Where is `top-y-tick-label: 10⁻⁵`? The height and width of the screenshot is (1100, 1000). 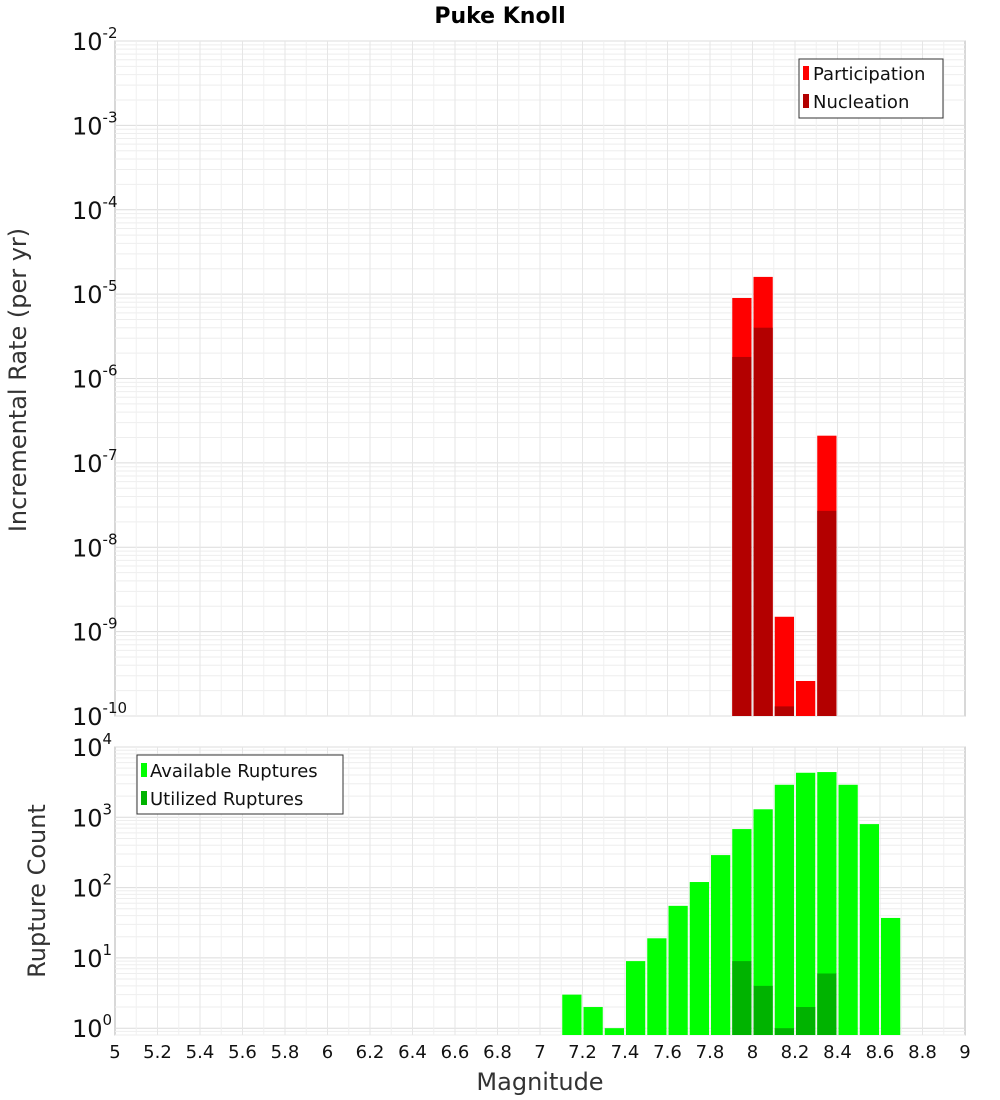 top-y-tick-label: 10⁻⁵ is located at coordinates (95, 293).